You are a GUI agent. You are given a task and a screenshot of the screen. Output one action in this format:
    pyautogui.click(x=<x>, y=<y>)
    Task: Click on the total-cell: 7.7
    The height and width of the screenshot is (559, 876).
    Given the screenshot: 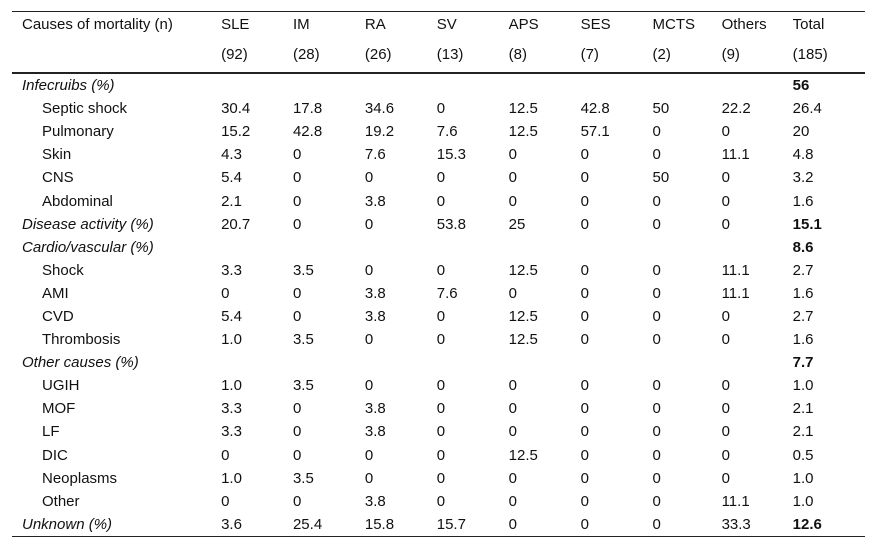 What is the action you would take?
    pyautogui.click(x=803, y=363)
    